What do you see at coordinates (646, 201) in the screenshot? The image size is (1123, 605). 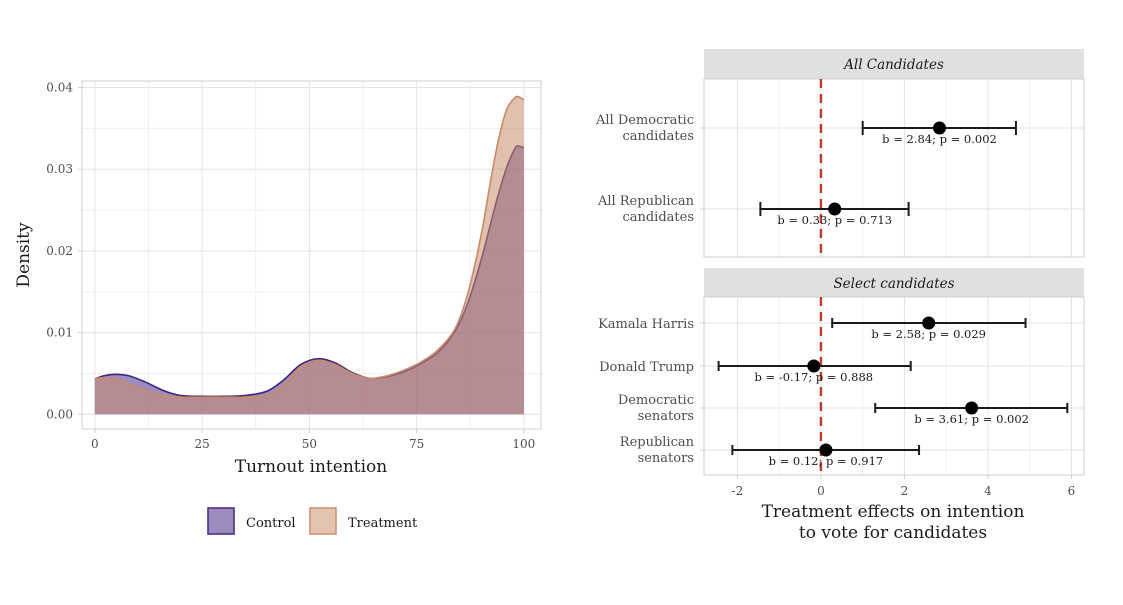 I see `coef-category-label: All Republican` at bounding box center [646, 201].